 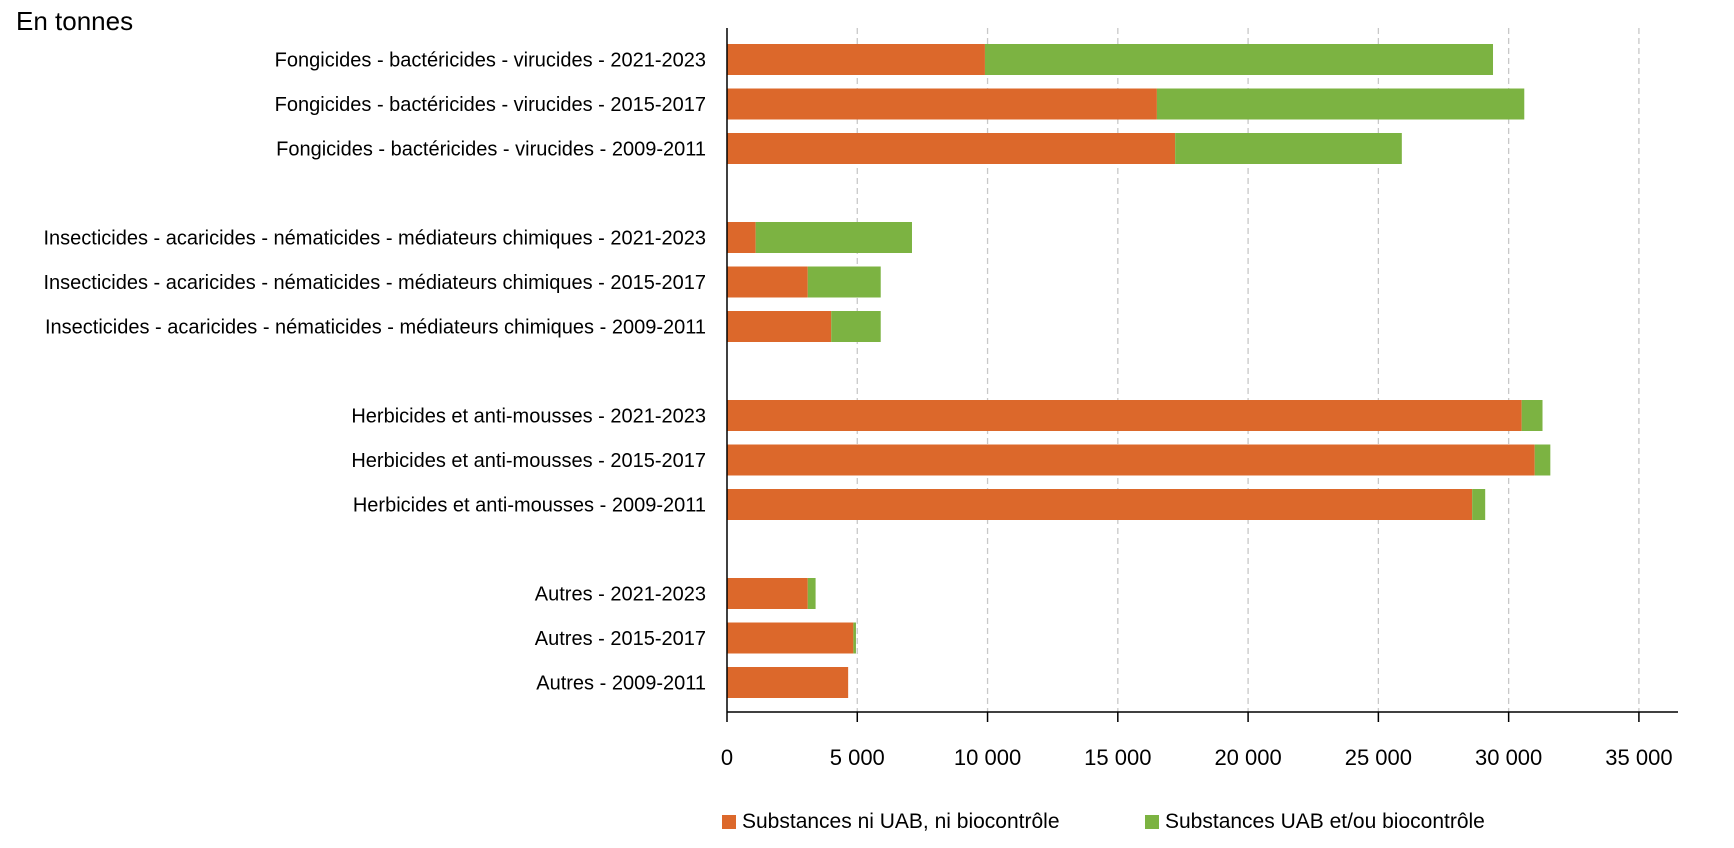 I want to click on x-tick-label: 30 000, so click(x=1508, y=757).